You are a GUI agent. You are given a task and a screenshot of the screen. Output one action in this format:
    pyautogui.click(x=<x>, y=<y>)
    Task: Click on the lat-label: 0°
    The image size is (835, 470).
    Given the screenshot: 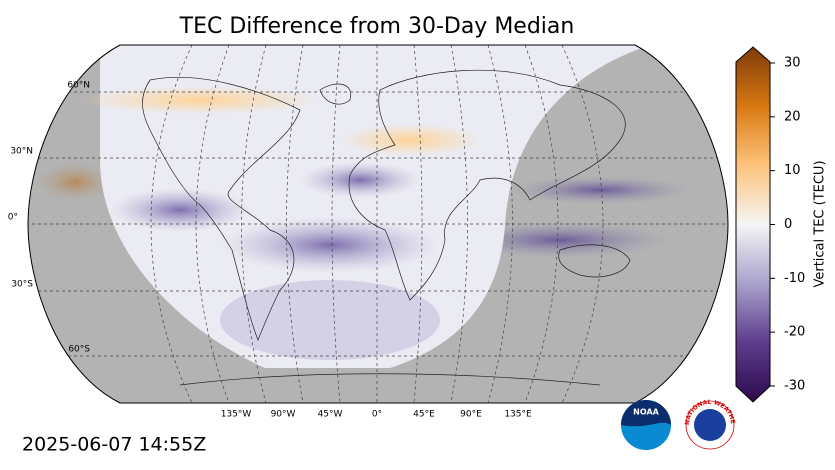 What is the action you would take?
    pyautogui.click(x=13, y=218)
    